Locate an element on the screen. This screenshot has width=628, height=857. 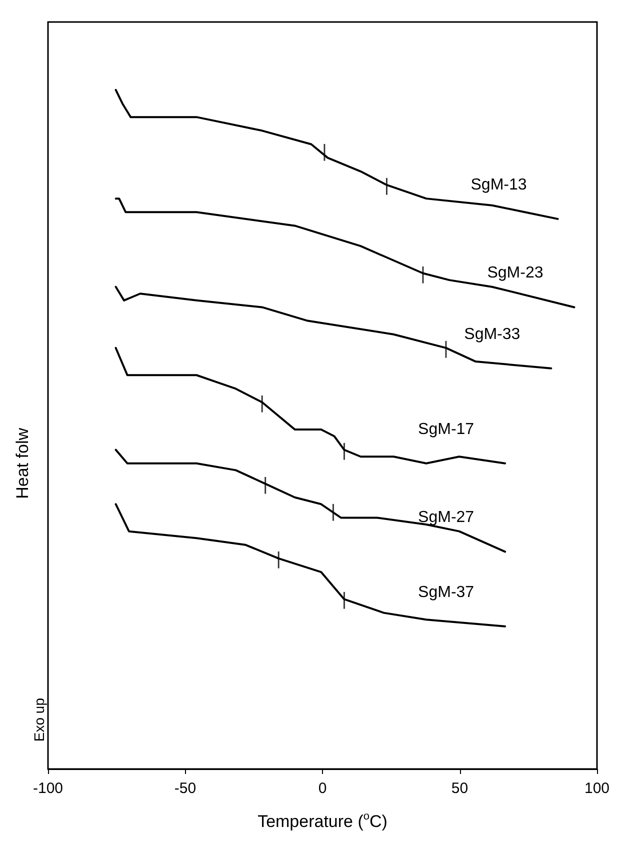
series-label: SgM-33 is located at coordinates (492, 334).